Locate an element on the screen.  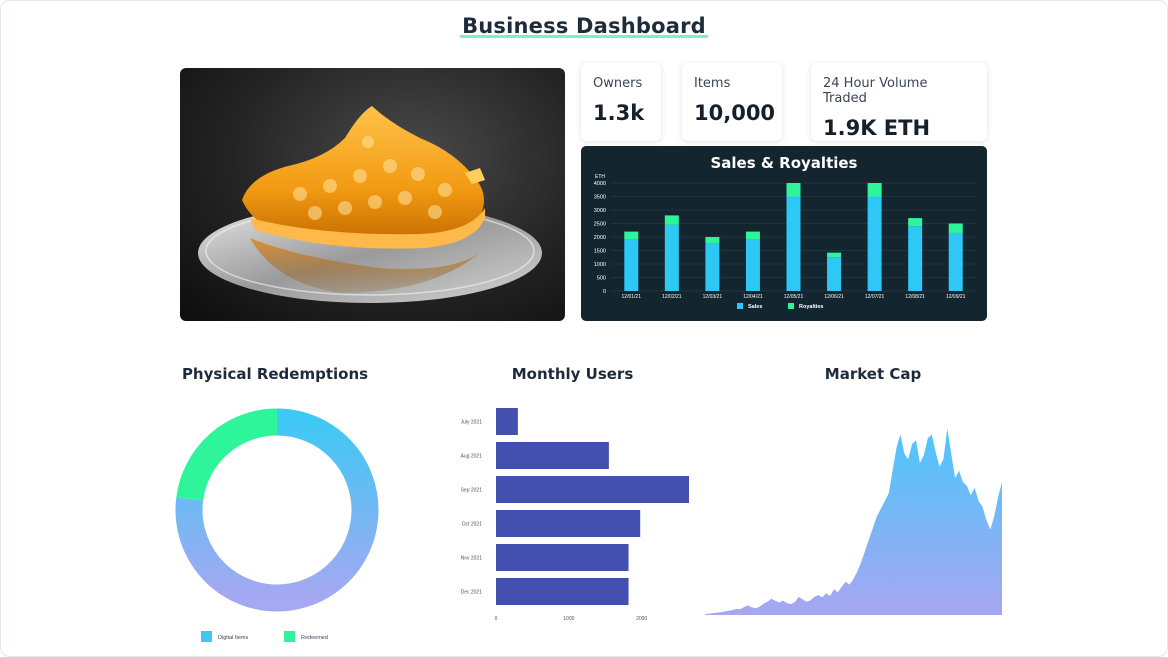
sales-y-tick-label: 3000 is located at coordinates (600, 211).